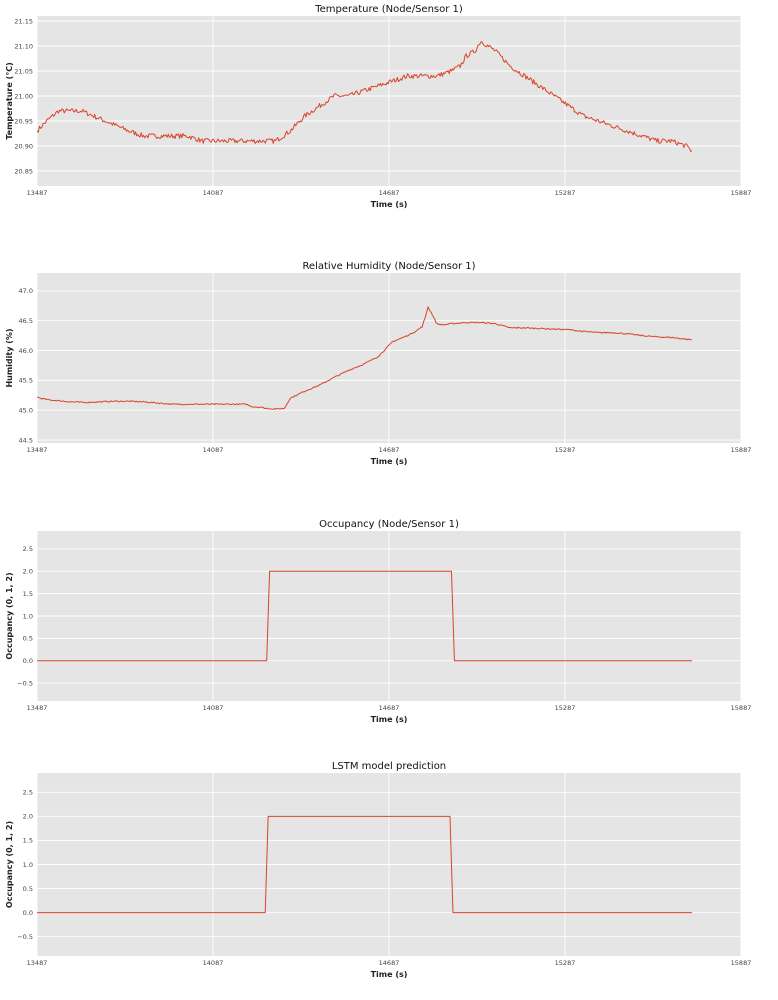 This screenshot has width=778, height=1000. Describe the element at coordinates (23, 46) in the screenshot. I see `y-tick-label: 21.10` at that location.